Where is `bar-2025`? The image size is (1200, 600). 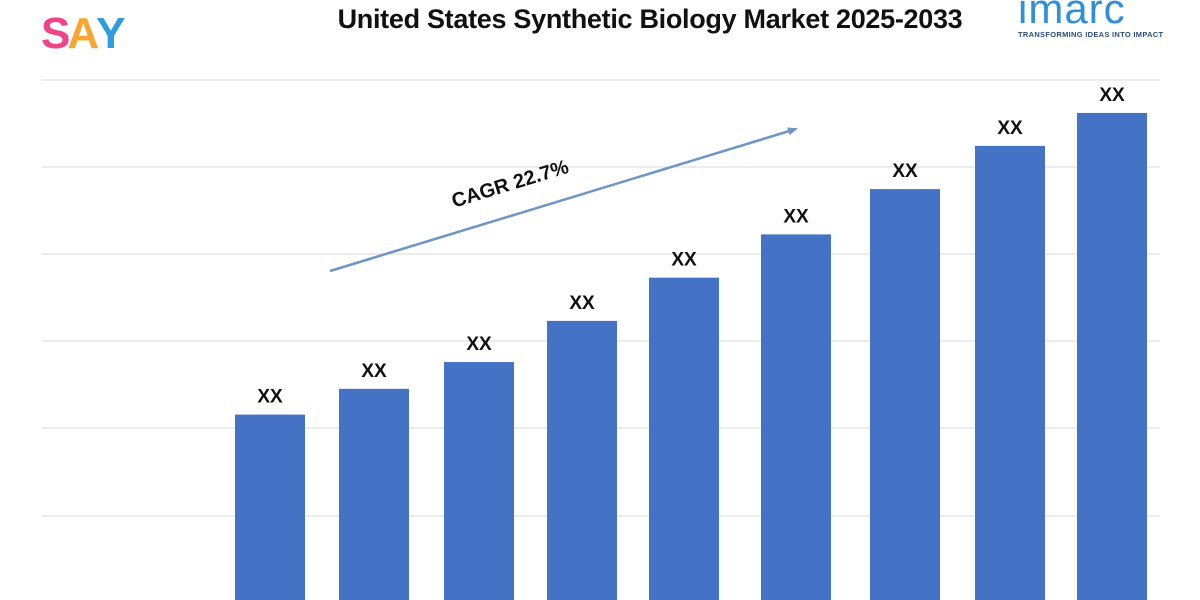 bar-2025 is located at coordinates (270, 507).